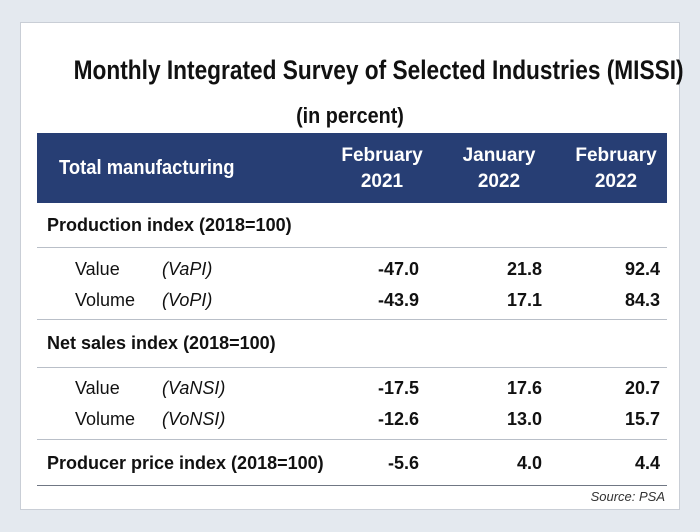  I want to click on row-abbr: (VaPI), so click(187, 269).